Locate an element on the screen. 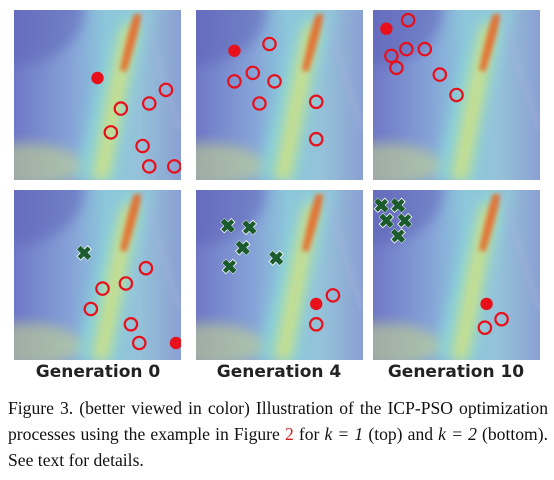 The width and height of the screenshot is (554, 480). column-label-generation-10: Generation 10 is located at coordinates (456, 372).